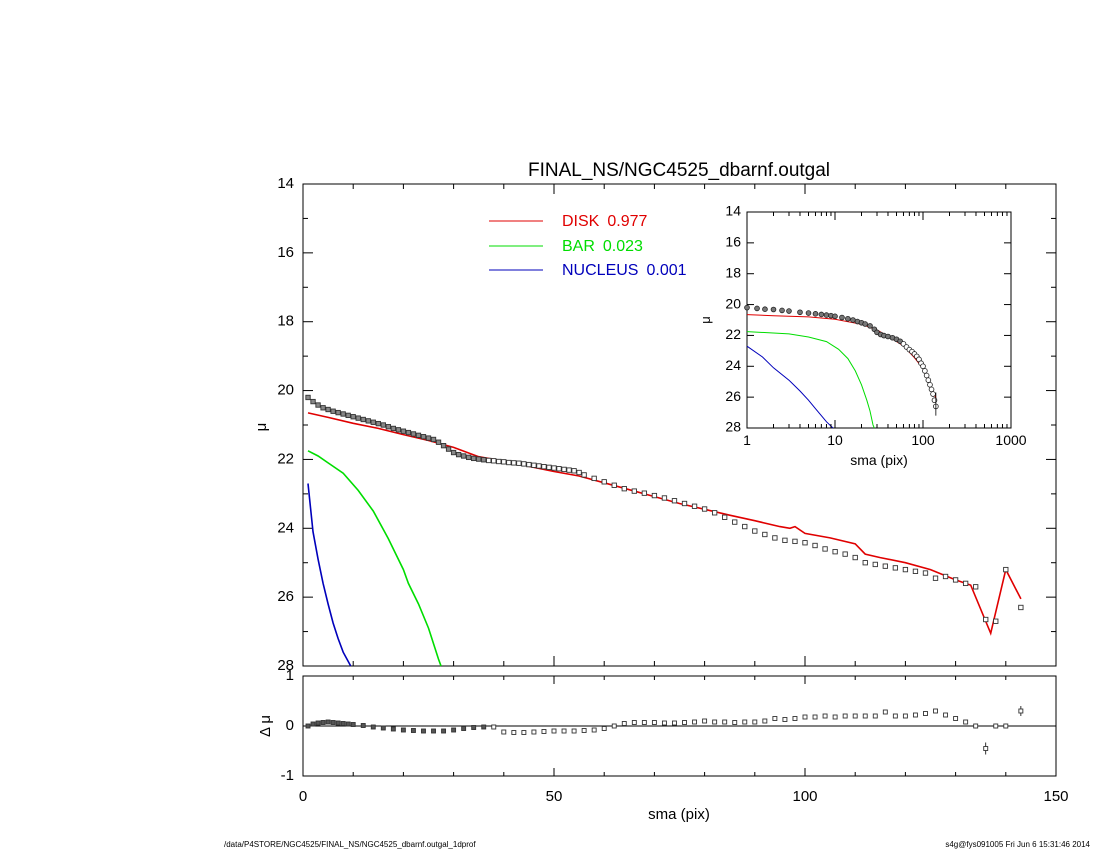 This screenshot has height=850, width=1100. Describe the element at coordinates (604, 221) in the screenshot. I see `legend-disk-label: DISK 0.977` at that location.